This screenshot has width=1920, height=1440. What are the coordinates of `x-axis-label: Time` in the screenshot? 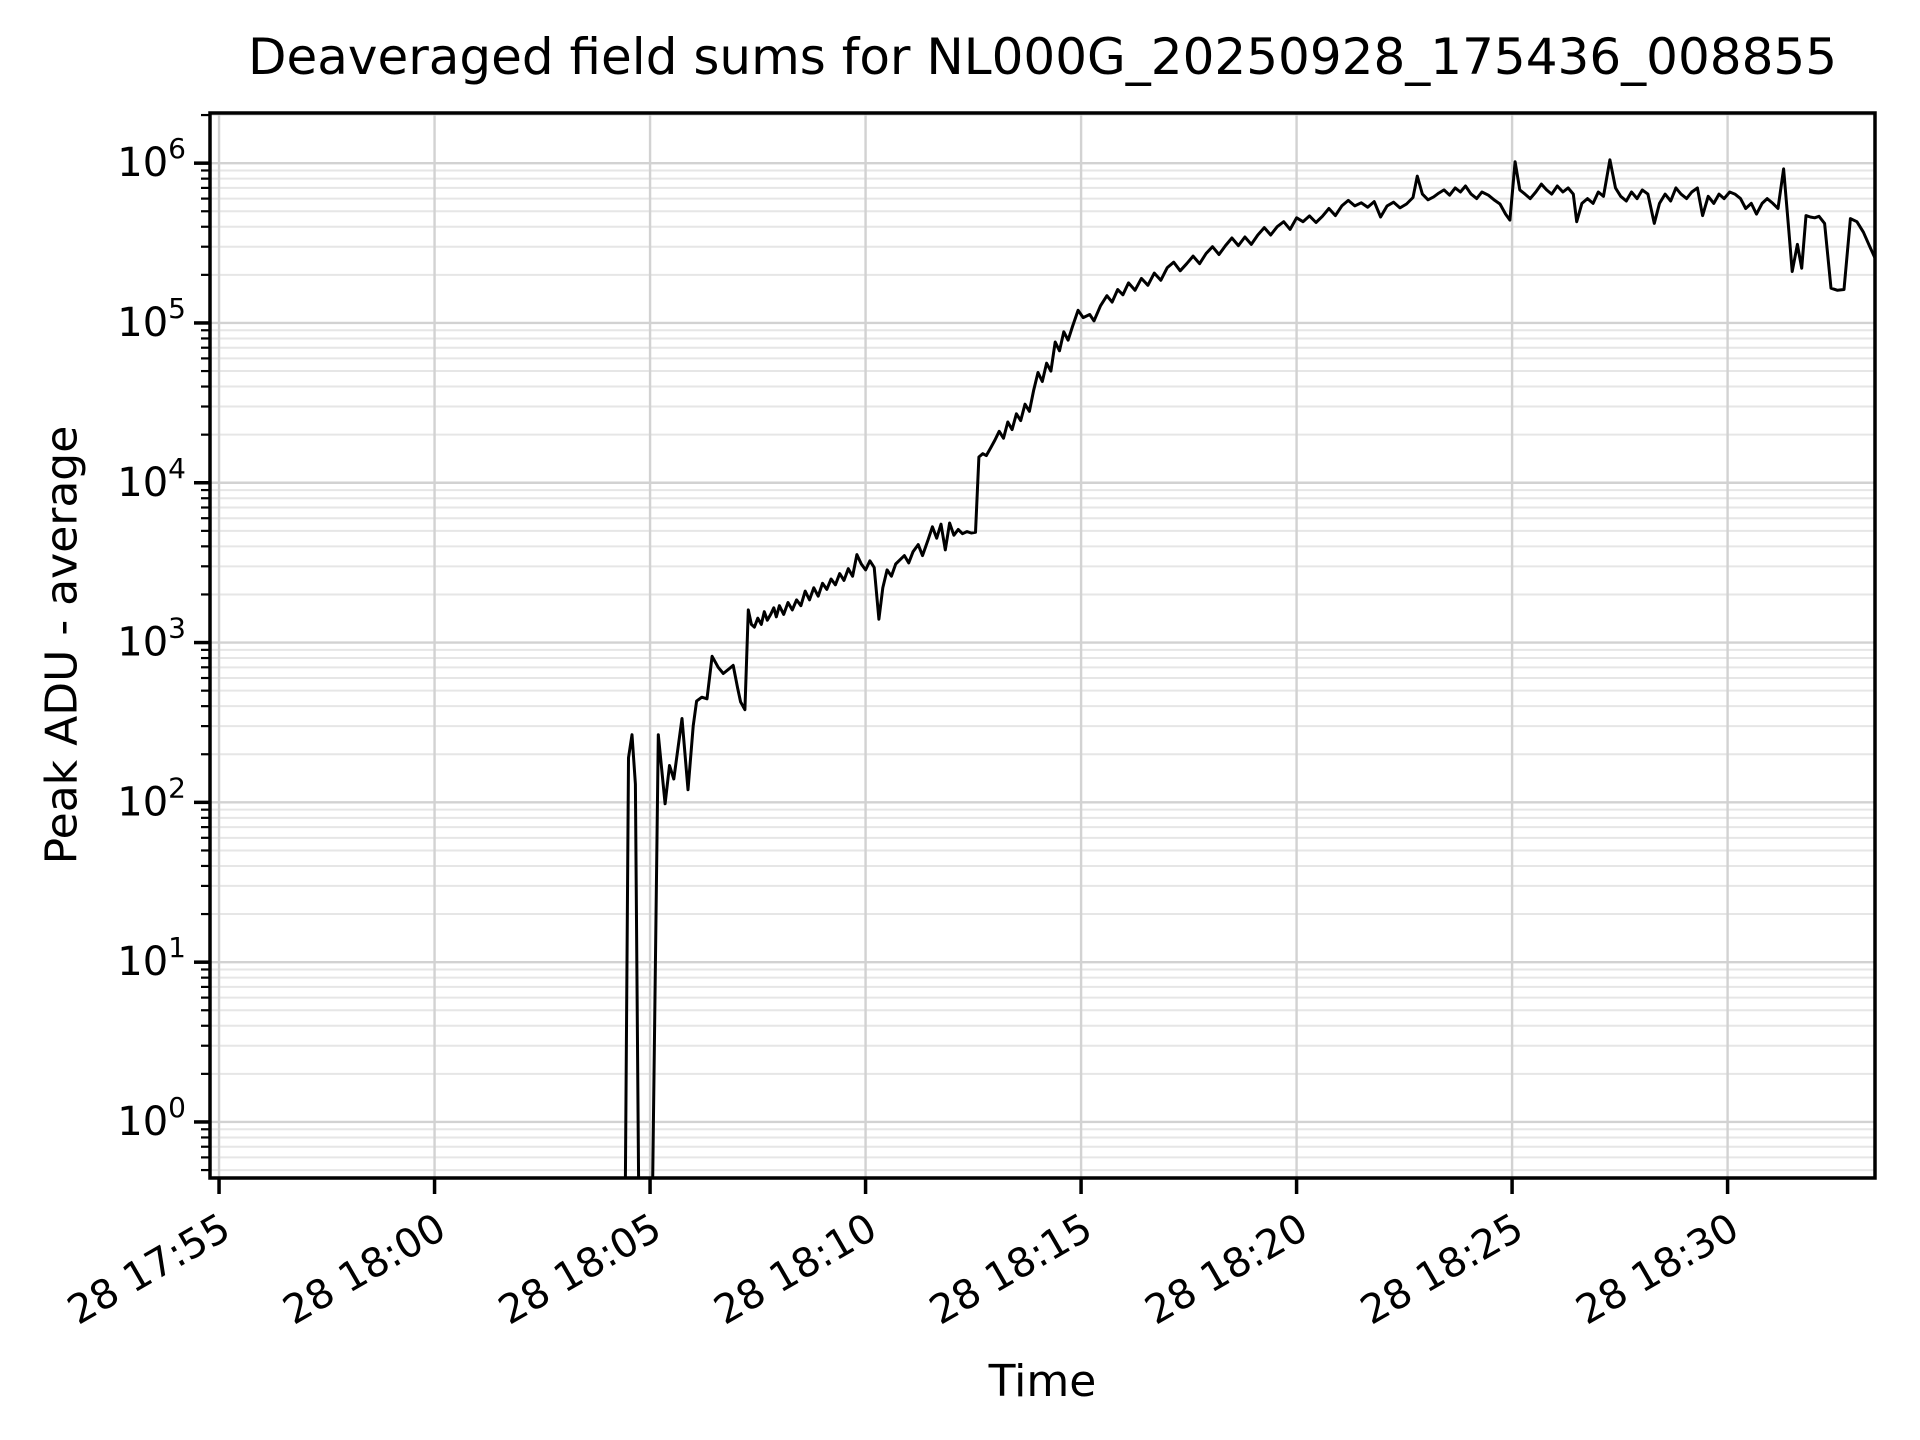 It's located at (1042, 1381).